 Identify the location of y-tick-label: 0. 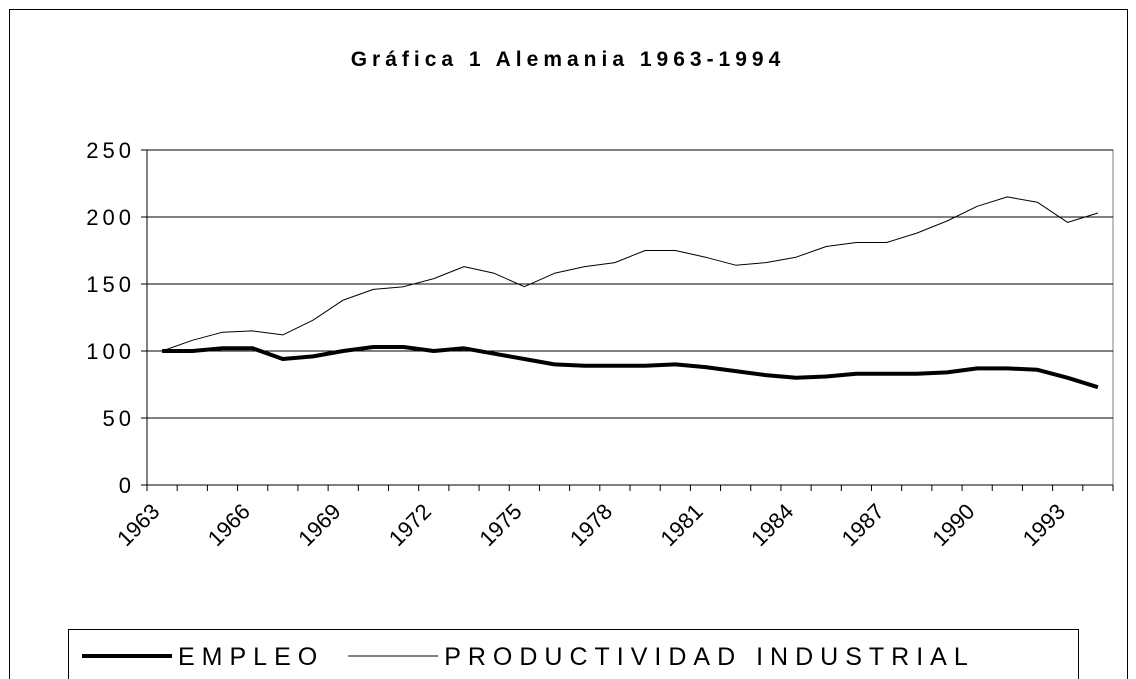
(127, 485).